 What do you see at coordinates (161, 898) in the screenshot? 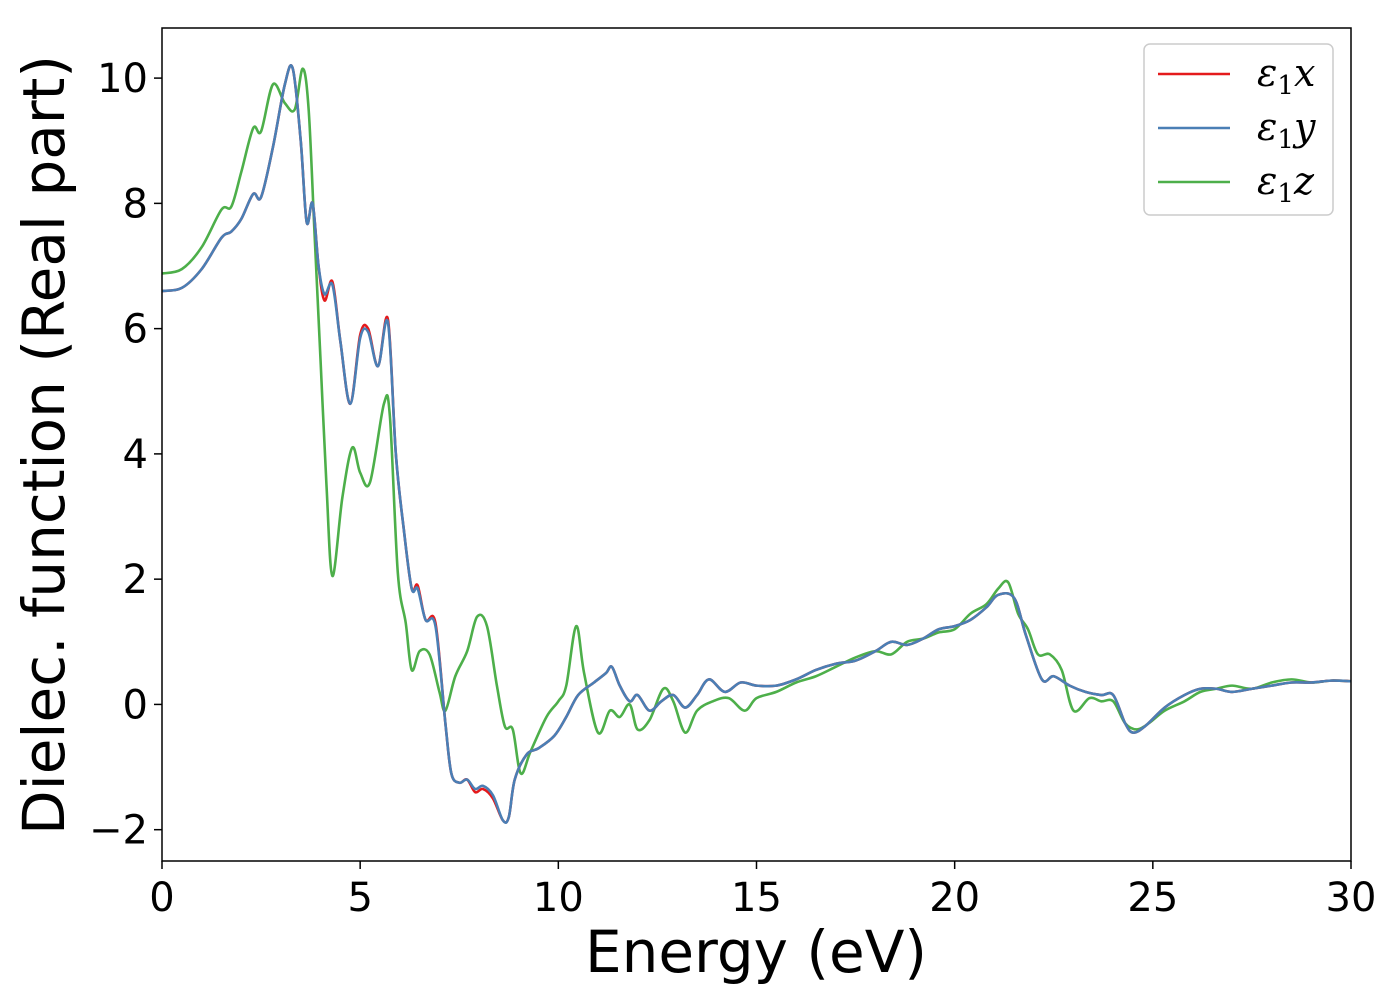
I see `x-tick-label: 0` at bounding box center [161, 898].